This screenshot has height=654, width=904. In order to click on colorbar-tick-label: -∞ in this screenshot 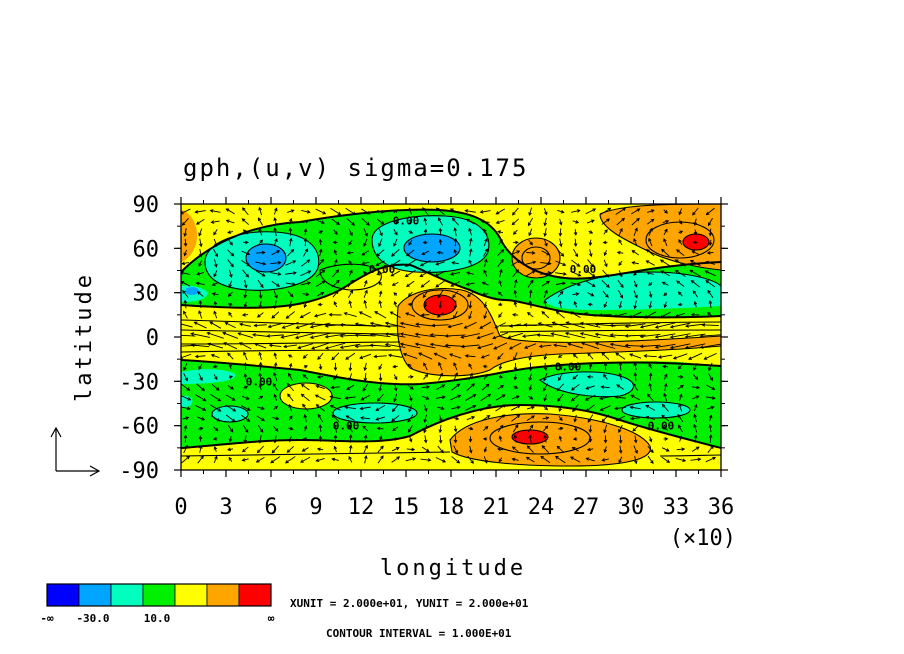, I will do `click(47, 618)`.